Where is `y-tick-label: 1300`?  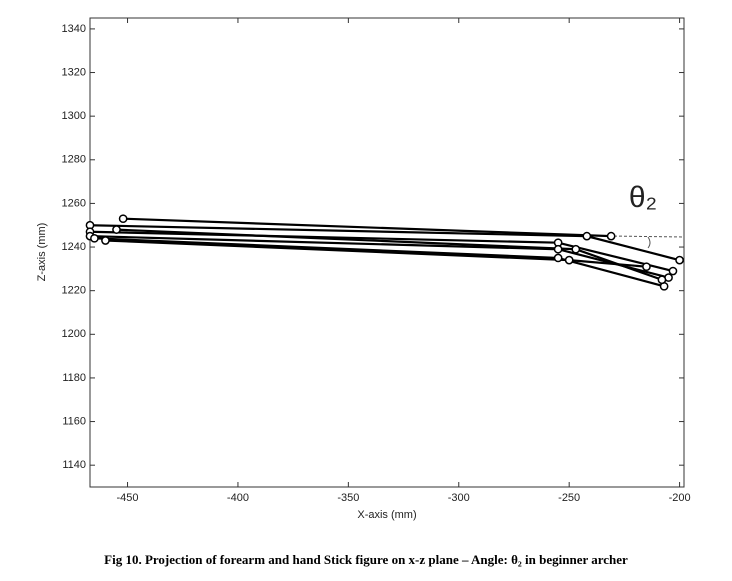
y-tick-label: 1300 is located at coordinates (74, 116).